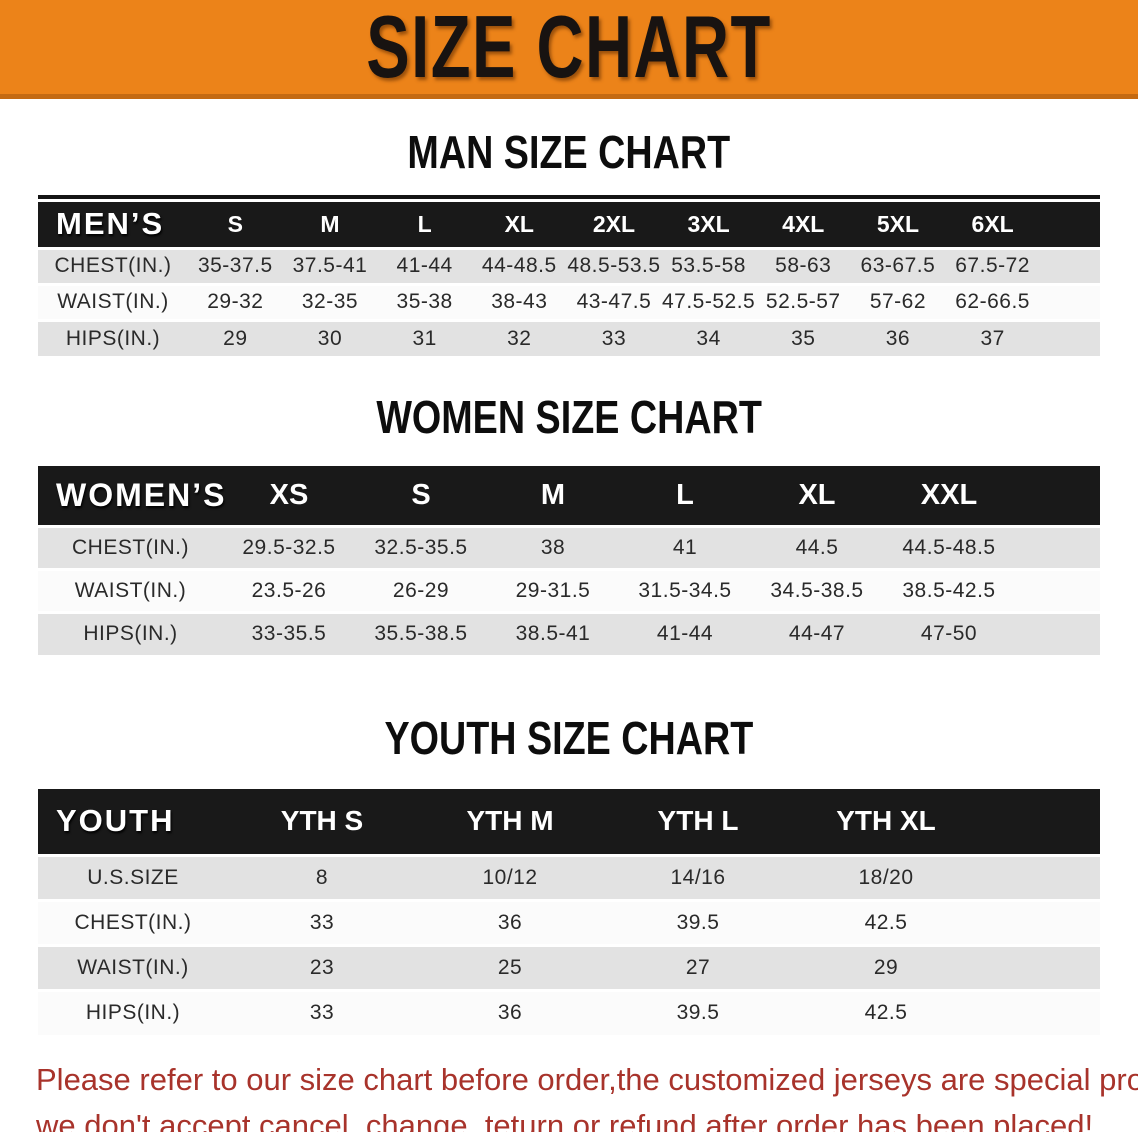  I want to click on size-value: 29-31.5, so click(553, 590).